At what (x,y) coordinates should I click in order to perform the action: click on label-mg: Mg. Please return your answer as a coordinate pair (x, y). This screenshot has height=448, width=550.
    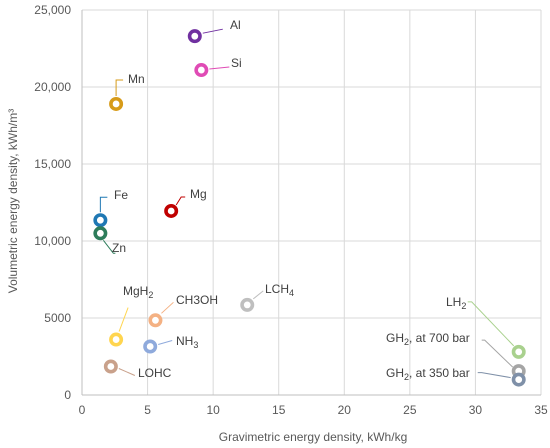
    Looking at the image, I should click on (198, 194).